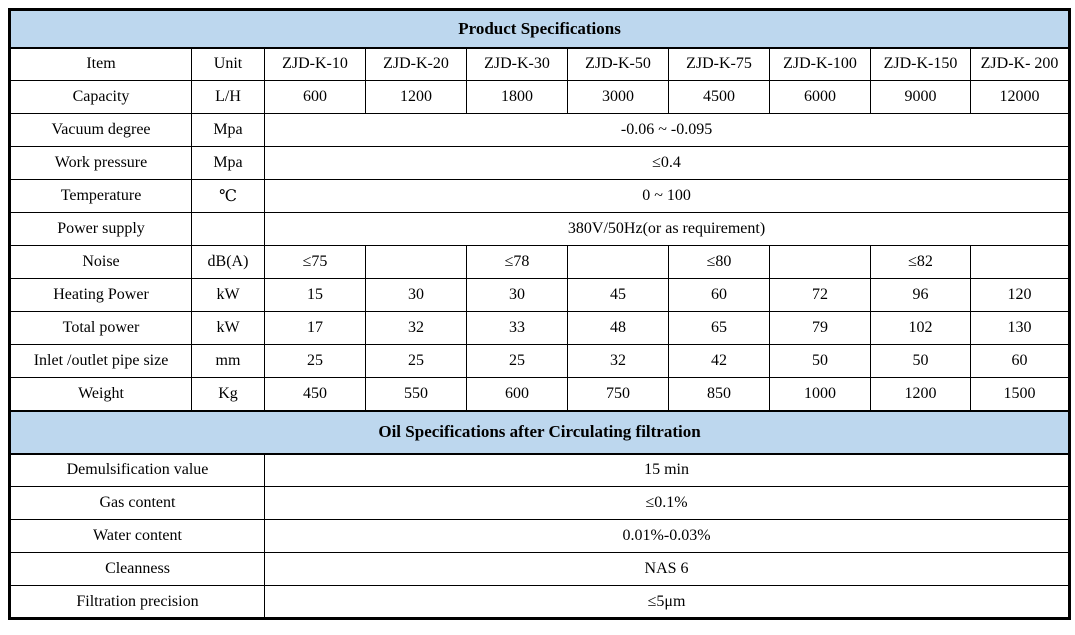  What do you see at coordinates (100, 64) in the screenshot?
I see `header-item: Item` at bounding box center [100, 64].